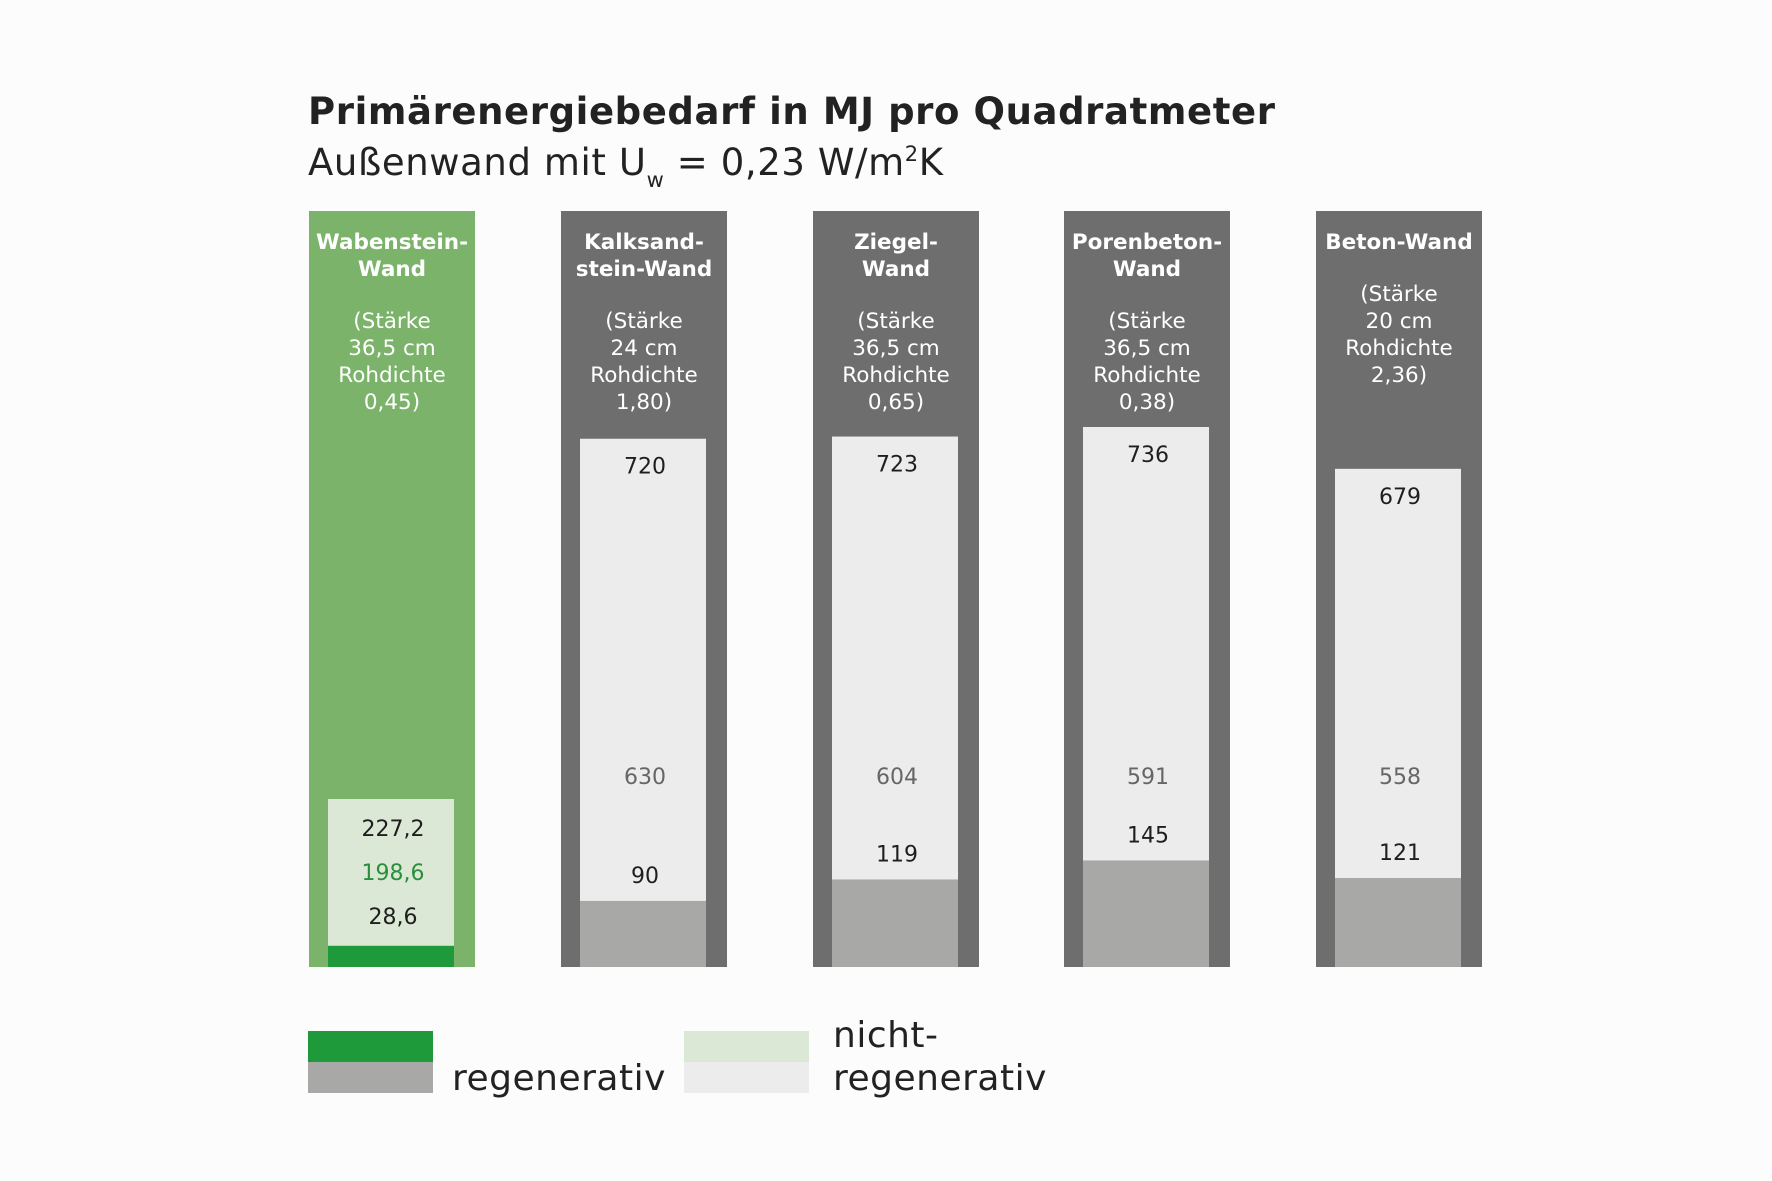  I want to click on col-4-label-nicht-regenerativ: 591, so click(1148, 777).